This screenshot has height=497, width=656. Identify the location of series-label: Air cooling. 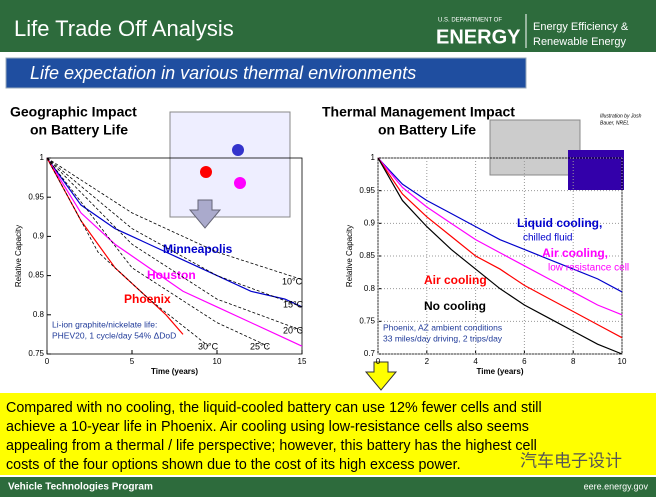
(455, 280).